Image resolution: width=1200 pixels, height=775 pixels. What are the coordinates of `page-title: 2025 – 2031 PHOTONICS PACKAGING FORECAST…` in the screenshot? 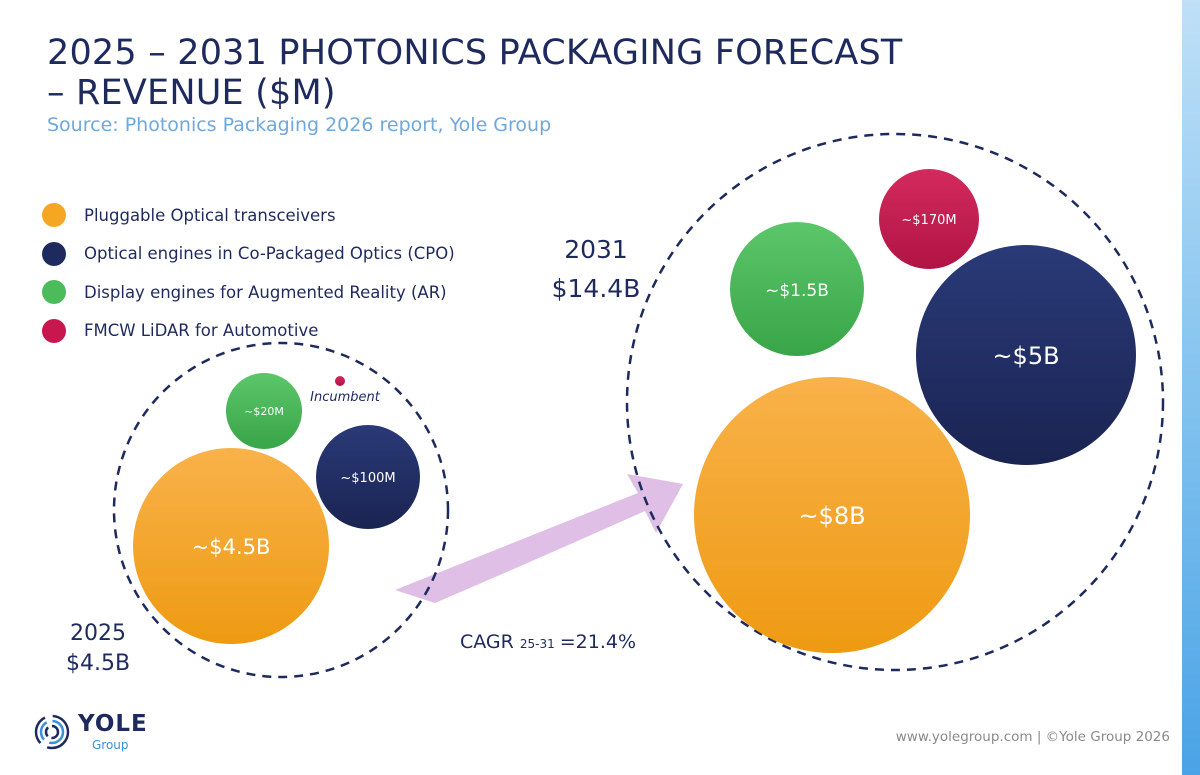 It's located at (497, 73).